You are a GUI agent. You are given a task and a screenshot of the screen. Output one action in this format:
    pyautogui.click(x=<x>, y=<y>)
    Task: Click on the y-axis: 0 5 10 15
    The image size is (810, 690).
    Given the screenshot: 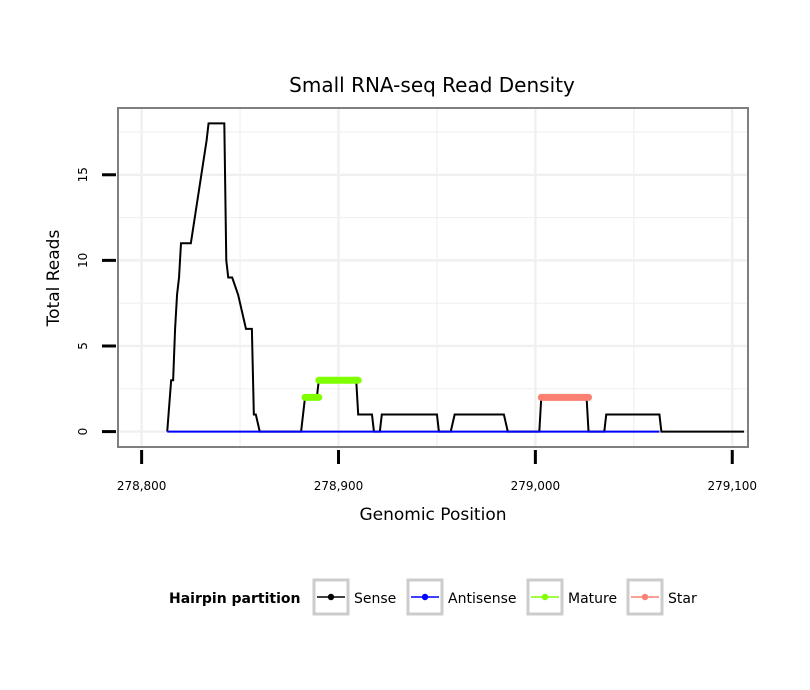 What is the action you would take?
    pyautogui.click(x=96, y=301)
    